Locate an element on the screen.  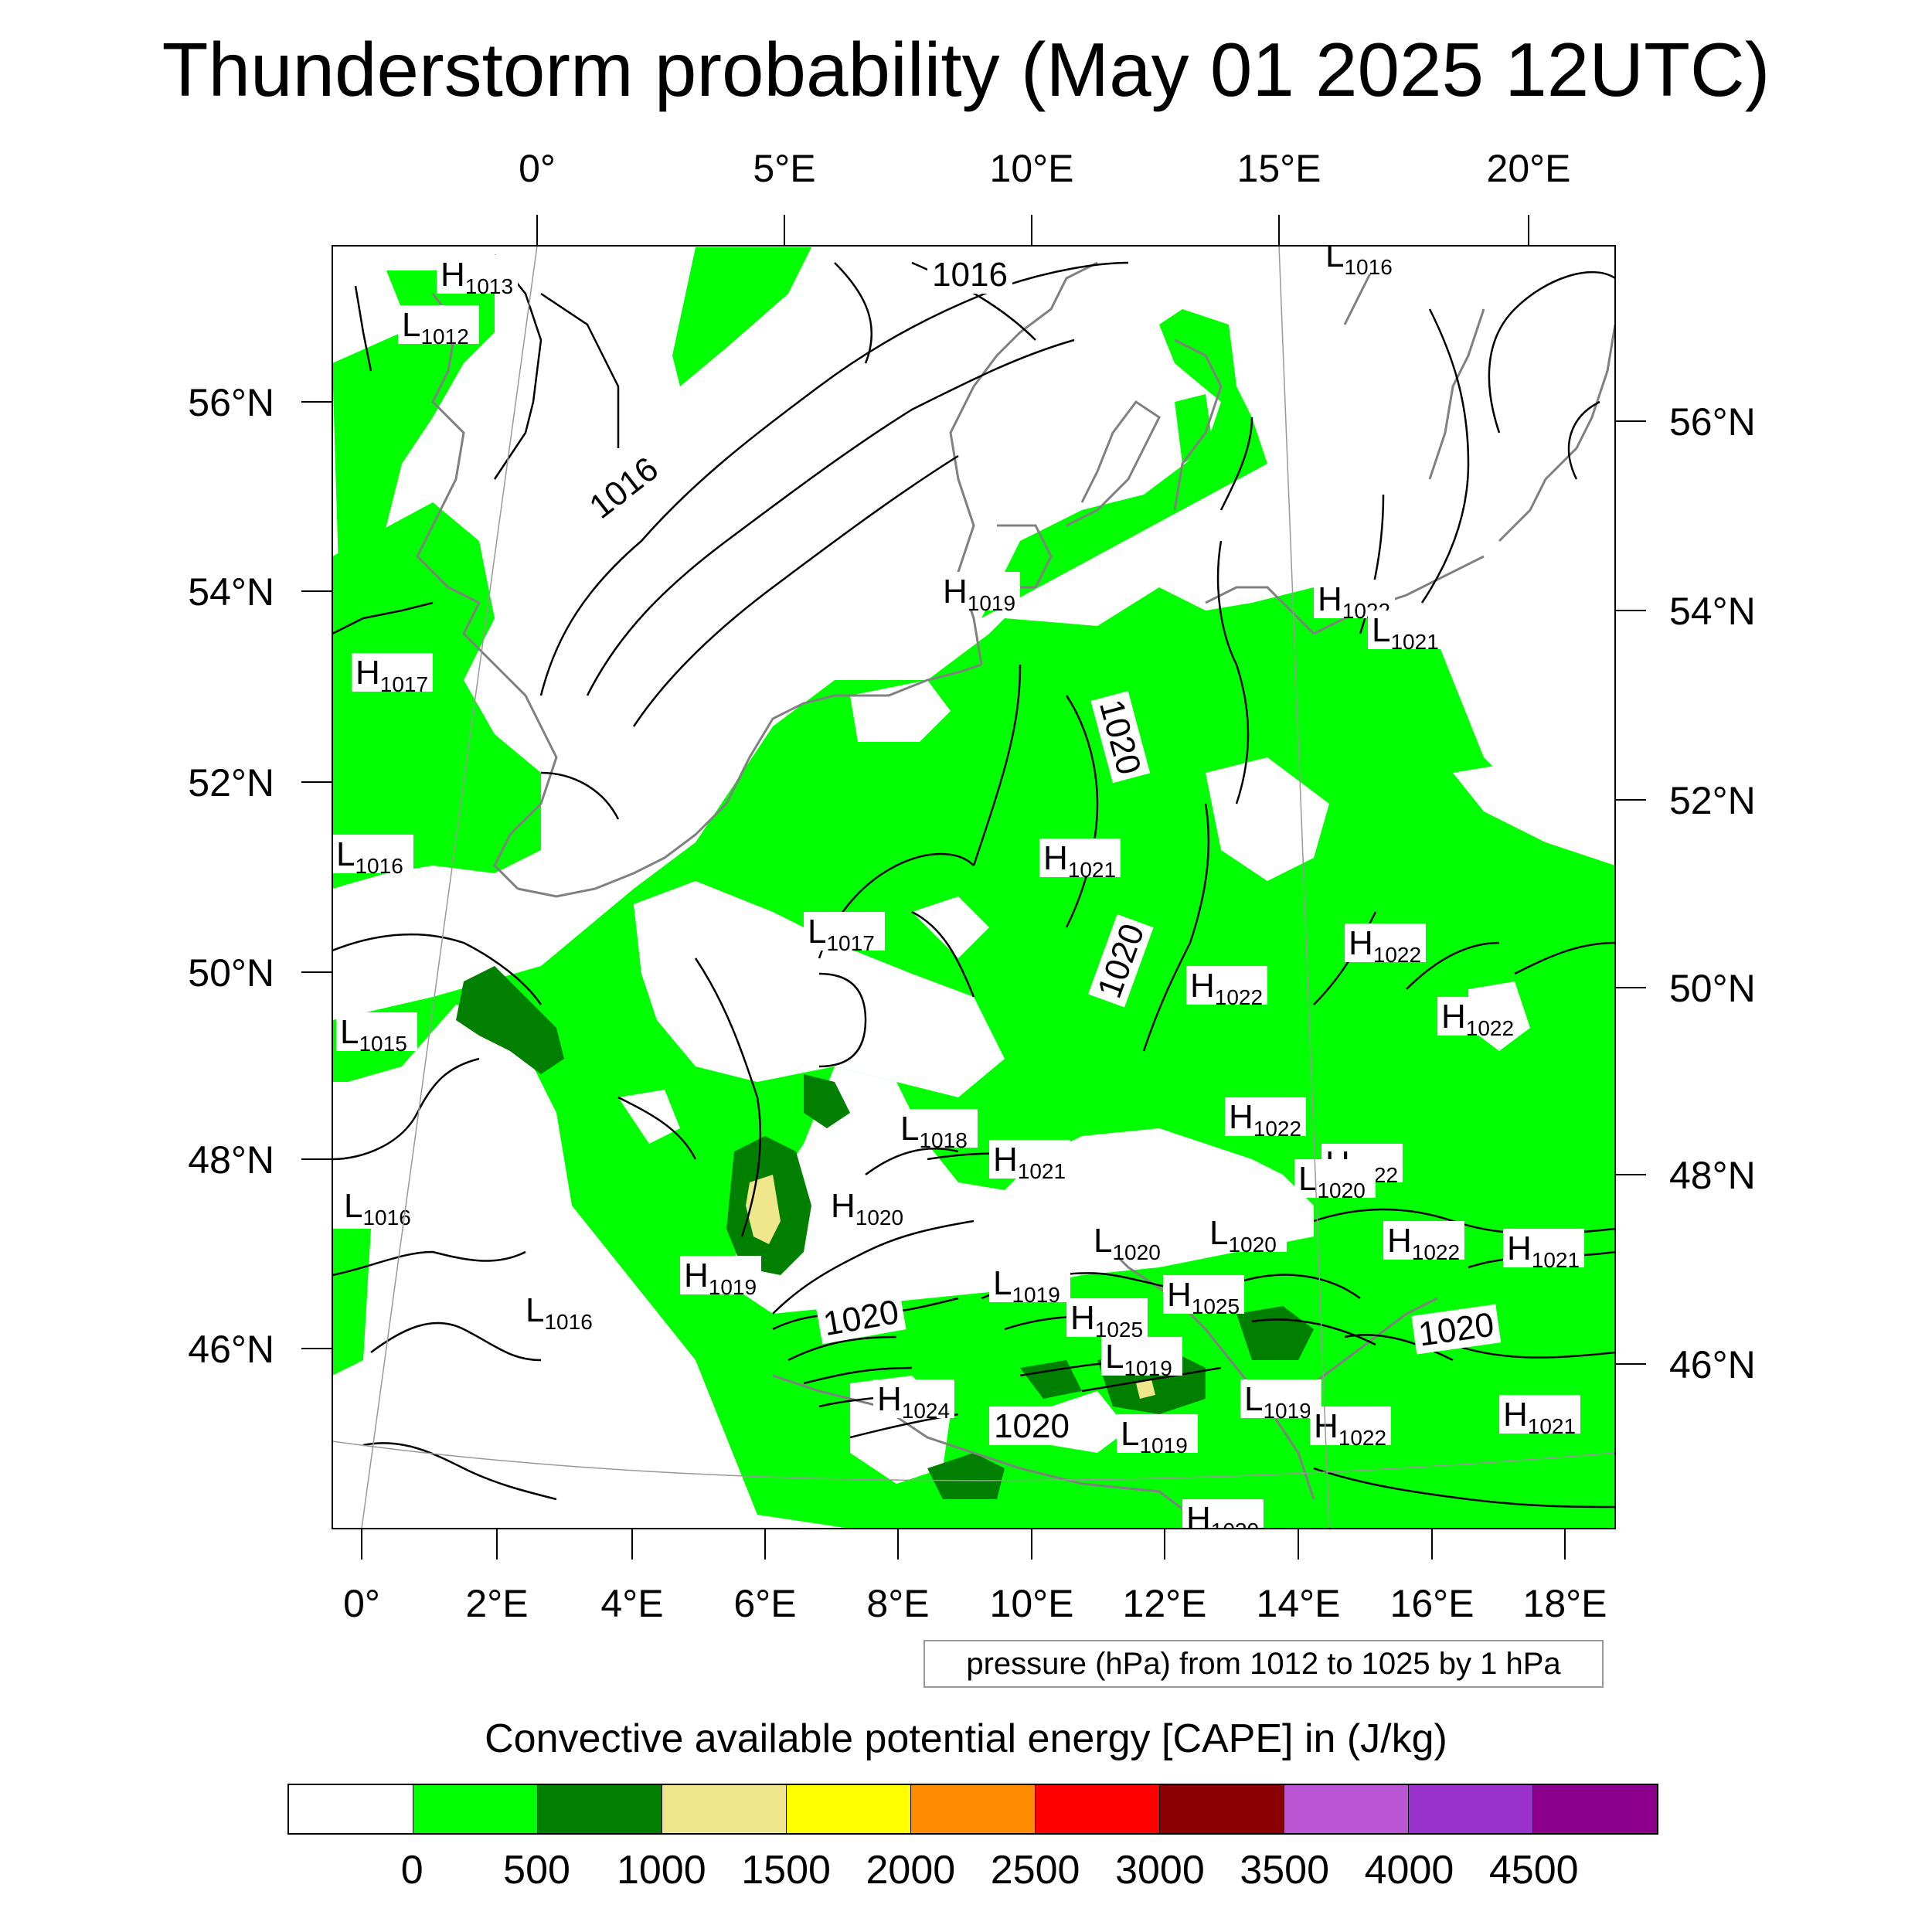
bottom-axis-label: 16°E is located at coordinates (1433, 1603).